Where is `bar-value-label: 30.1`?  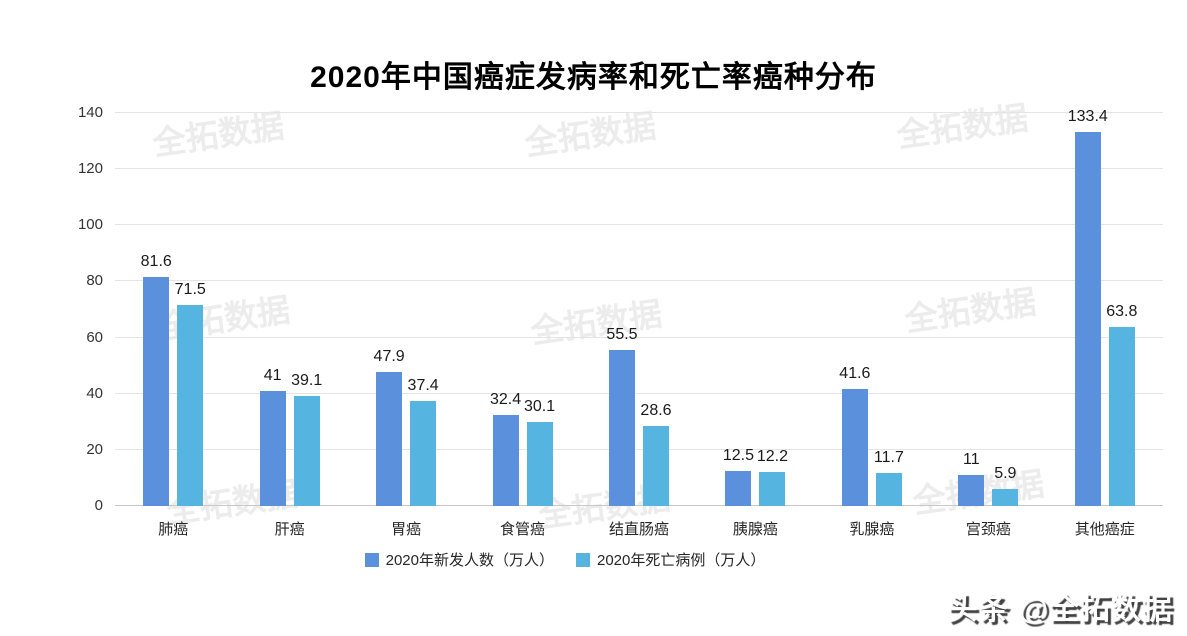
bar-value-label: 30.1 is located at coordinates (539, 406).